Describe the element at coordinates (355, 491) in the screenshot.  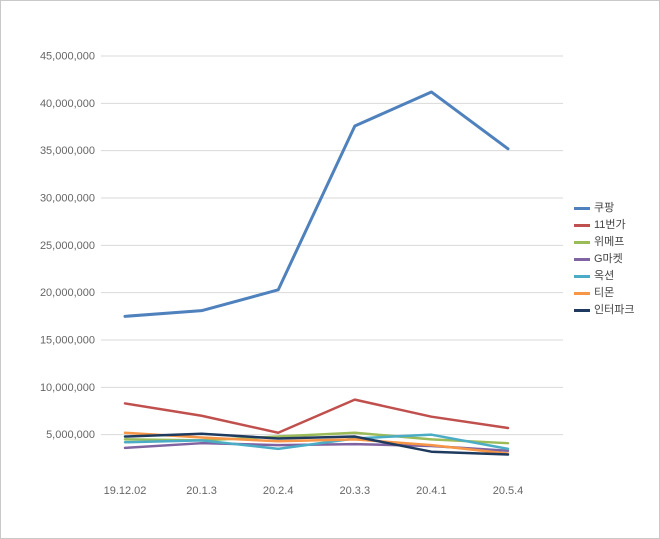
I see `x-axis-tick-label: 20.3.3` at that location.